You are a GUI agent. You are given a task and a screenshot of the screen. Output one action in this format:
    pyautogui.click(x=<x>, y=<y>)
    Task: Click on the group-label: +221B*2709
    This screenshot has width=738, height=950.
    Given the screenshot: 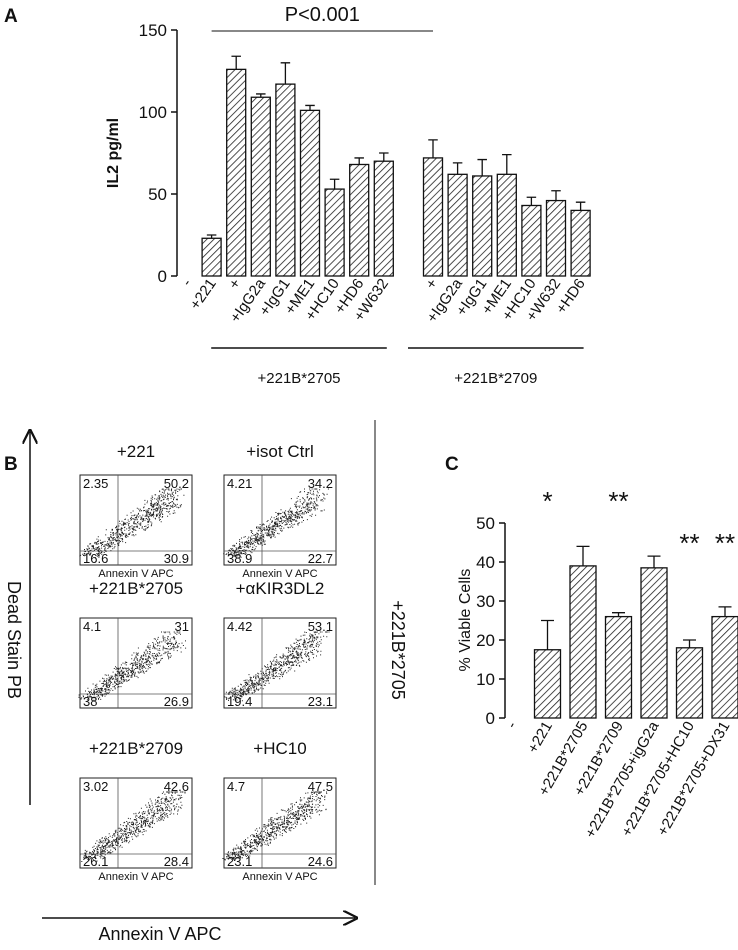 What is the action you would take?
    pyautogui.click(x=495, y=378)
    